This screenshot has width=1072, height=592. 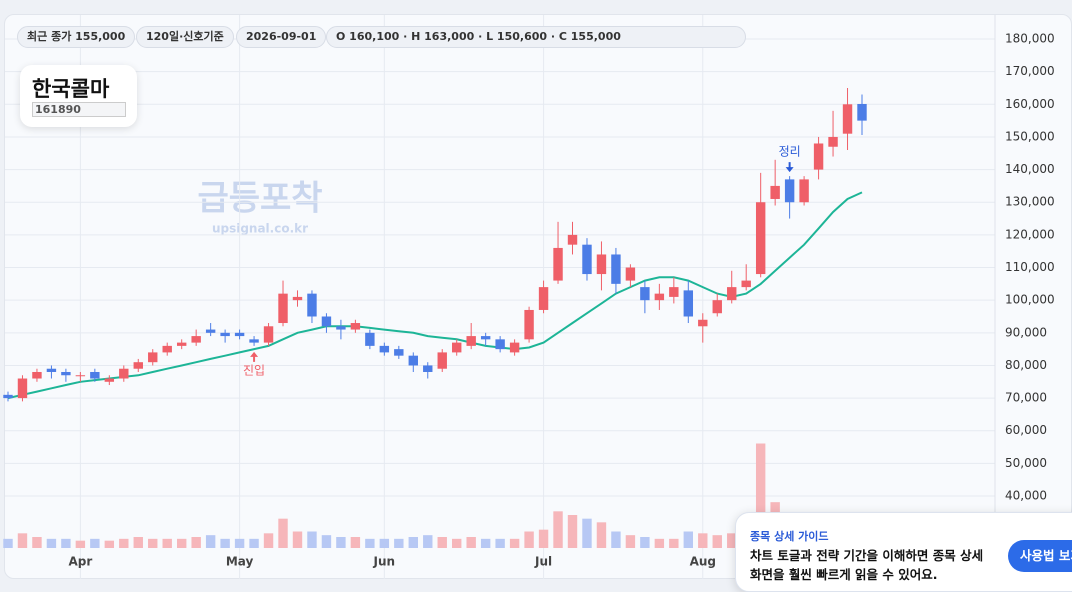 What do you see at coordinates (76, 37) in the screenshot?
I see `pill: 최근 종가 155,000` at bounding box center [76, 37].